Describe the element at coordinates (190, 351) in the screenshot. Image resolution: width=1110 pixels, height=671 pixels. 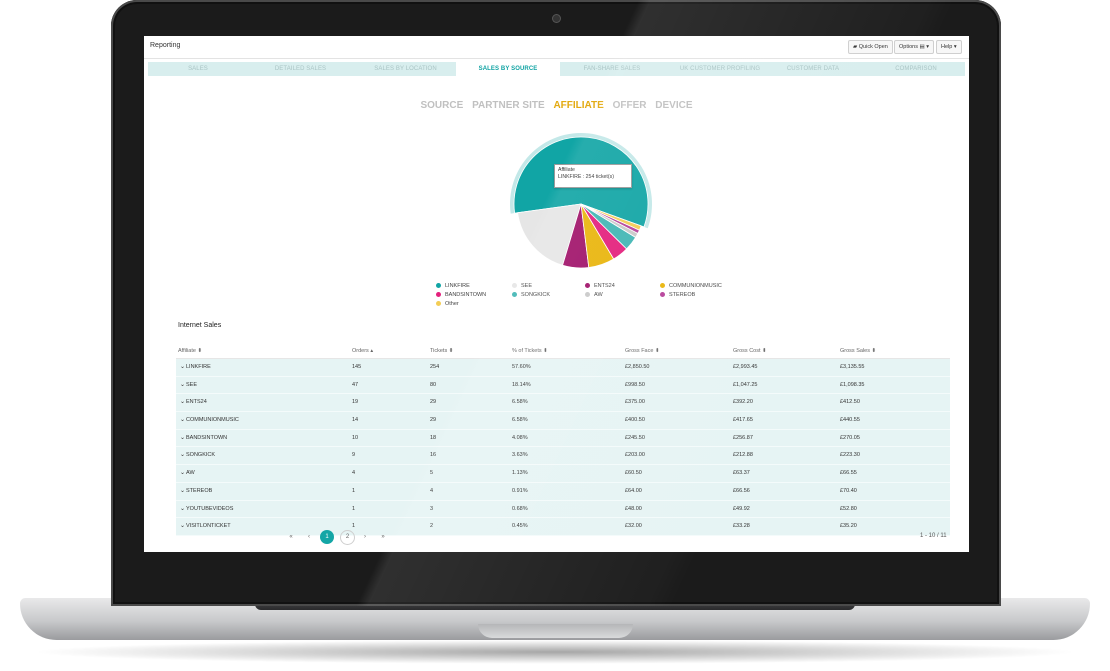
I see `col-affiliate: Affiliate ⬍` at that location.